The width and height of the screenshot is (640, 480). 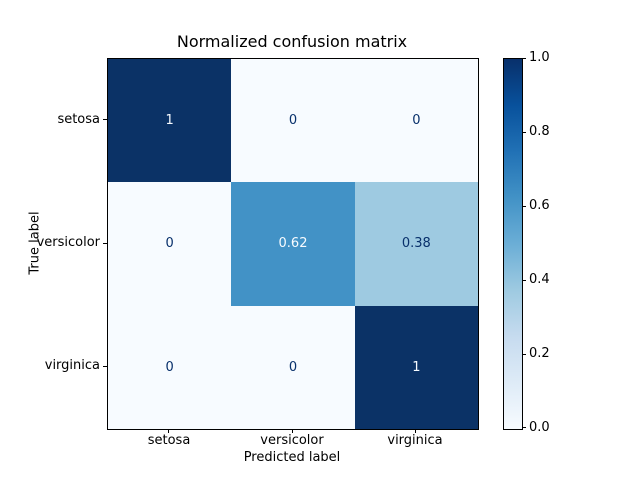 What do you see at coordinates (169, 440) in the screenshot?
I see `x-tick-label: setosa` at bounding box center [169, 440].